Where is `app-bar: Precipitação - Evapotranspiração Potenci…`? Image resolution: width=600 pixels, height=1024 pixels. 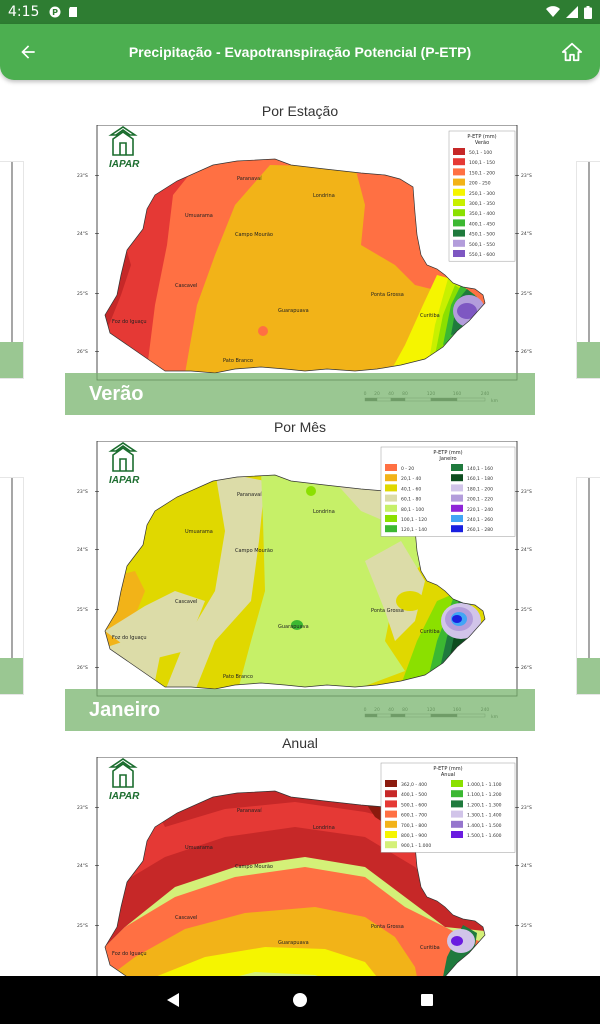
app-bar: Precipitação - Evapotranspiração Potenci… is located at coordinates (300, 52).